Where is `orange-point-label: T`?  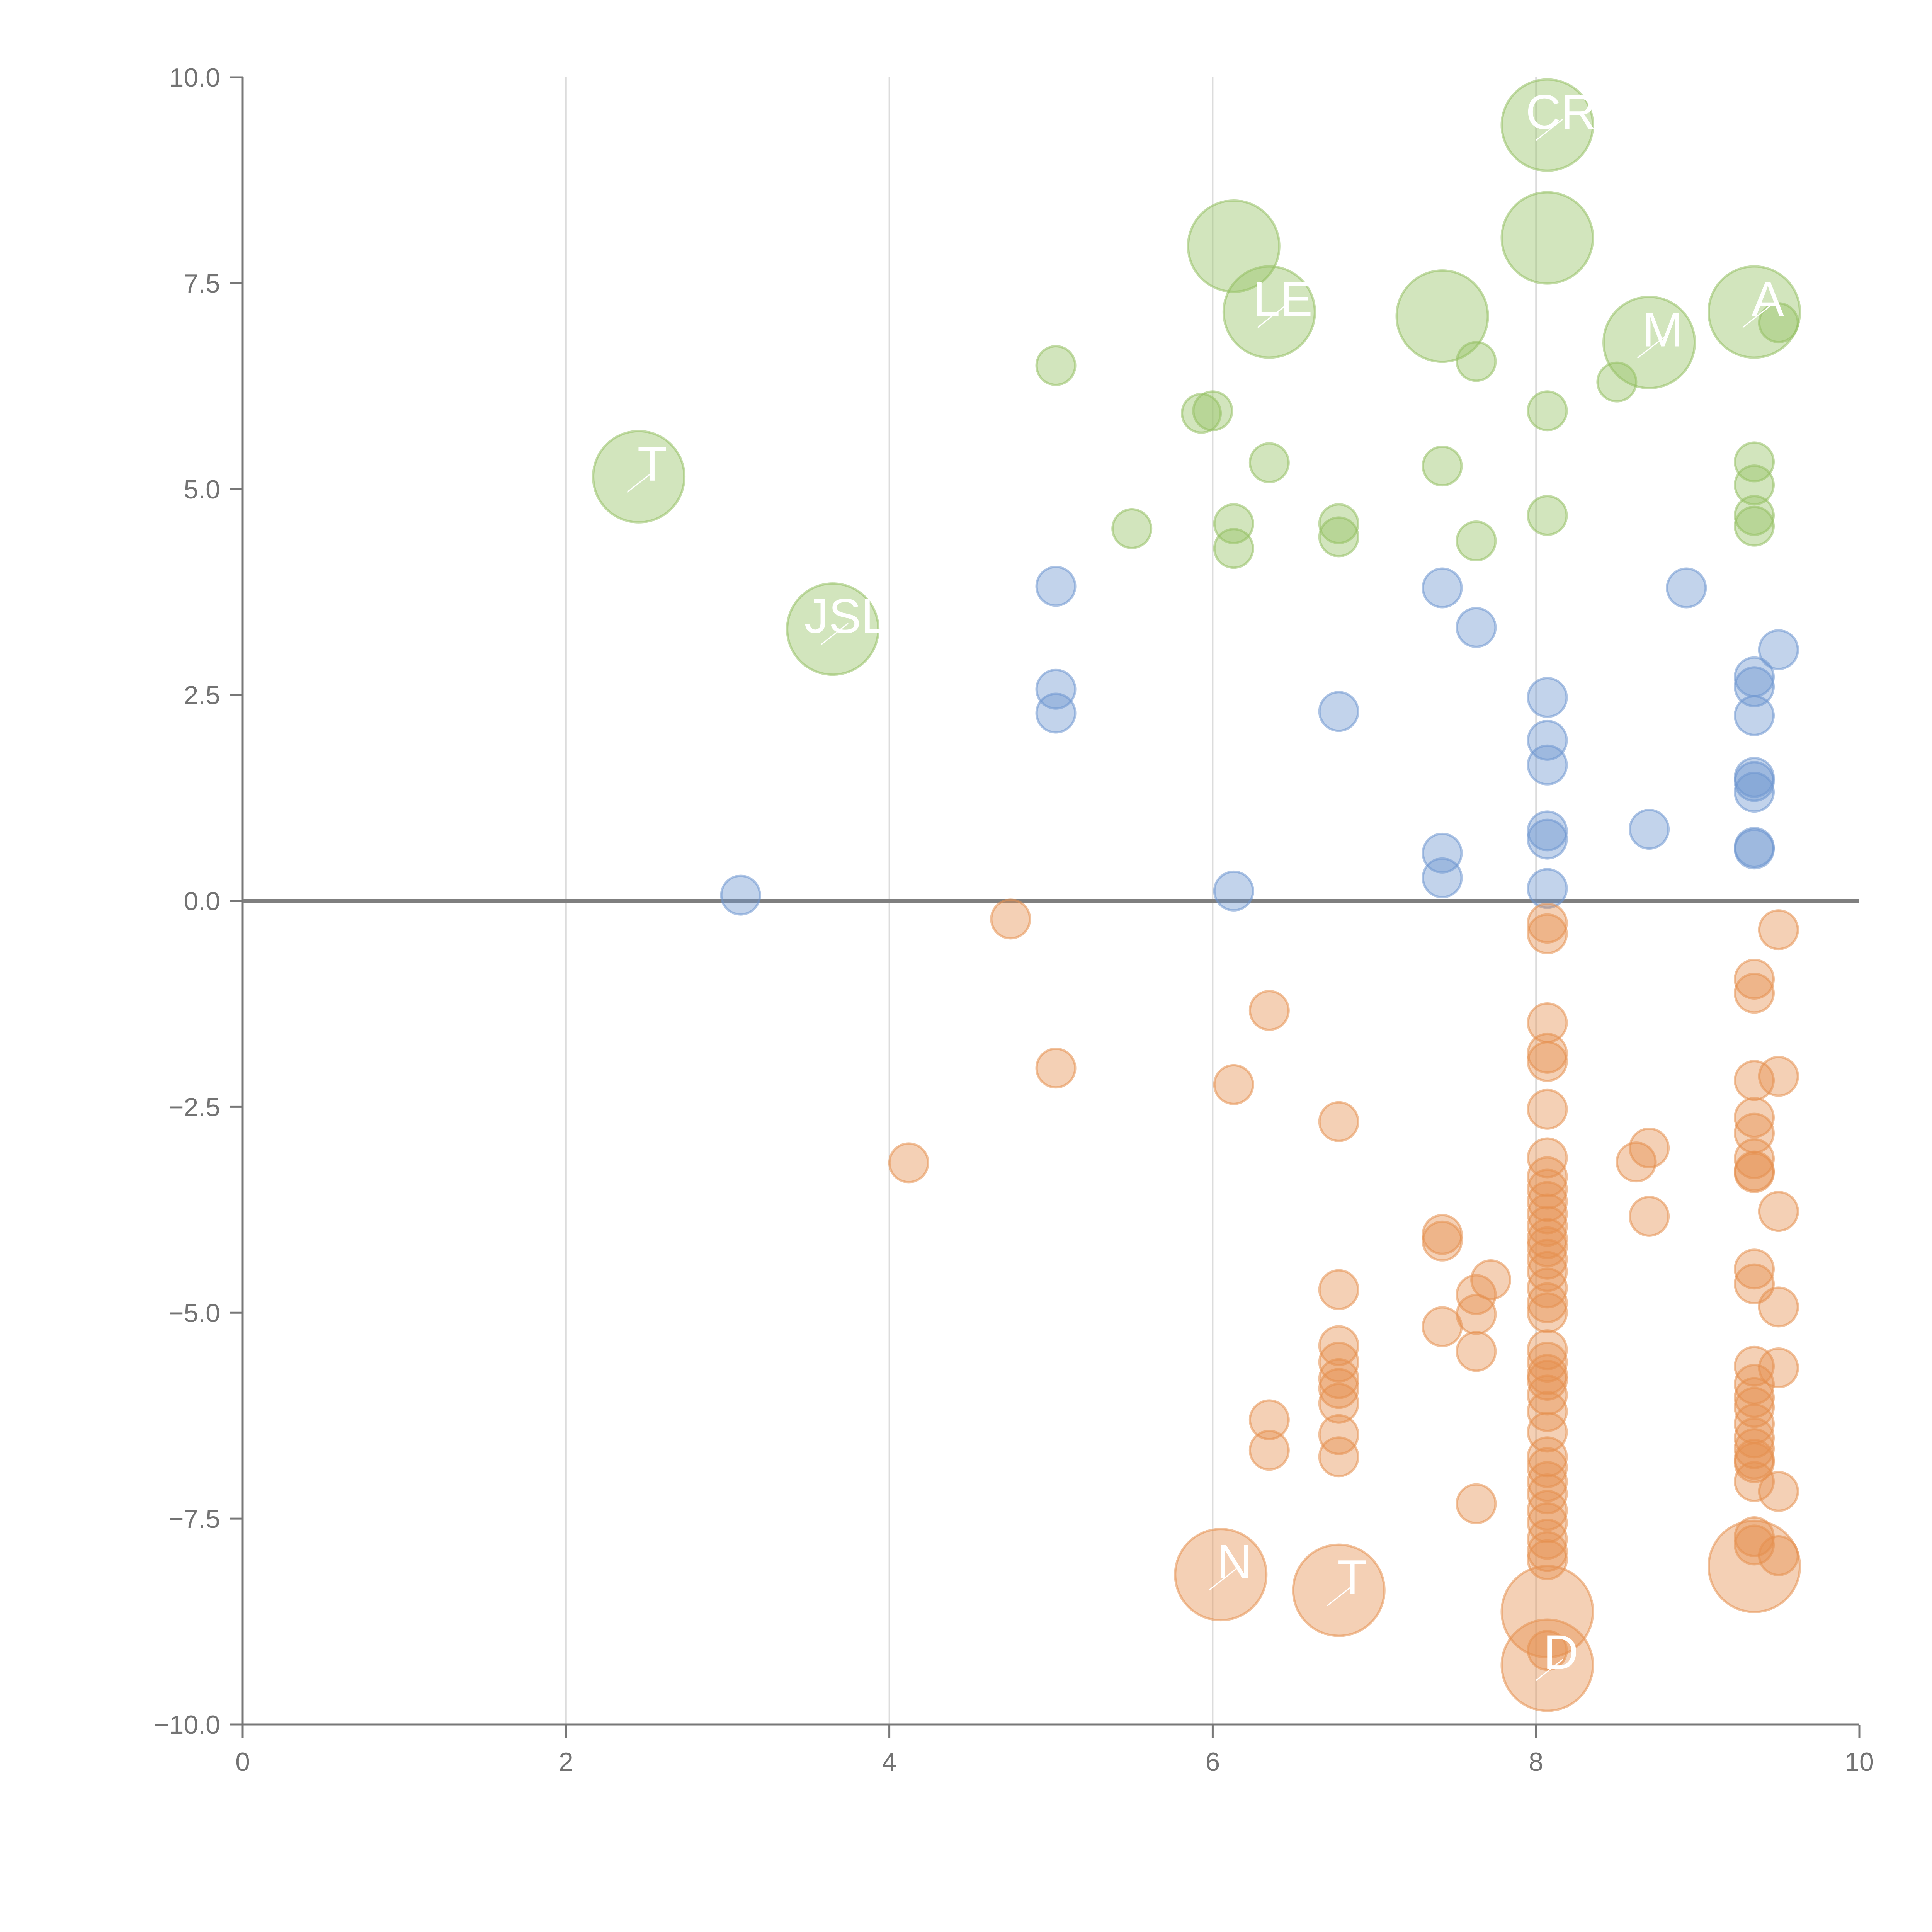
orange-point-label: T is located at coordinates (1352, 1577).